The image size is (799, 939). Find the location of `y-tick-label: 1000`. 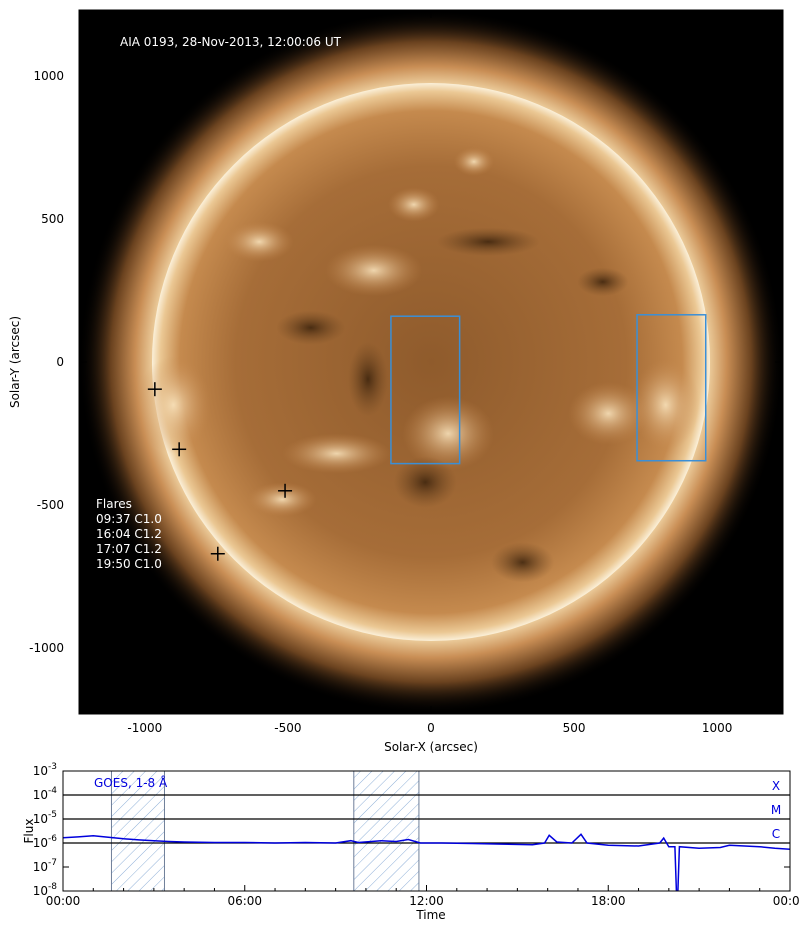

y-tick-label: 1000 is located at coordinates (48, 76).